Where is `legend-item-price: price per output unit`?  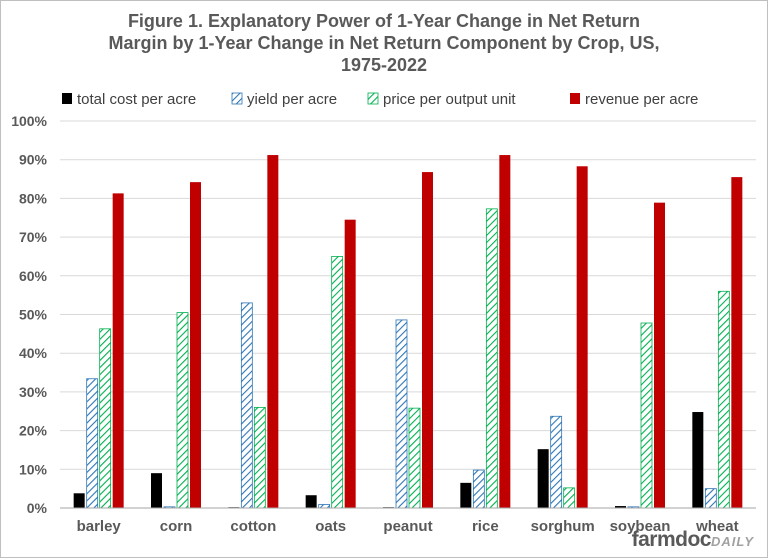 legend-item-price: price per output unit is located at coordinates (441, 99).